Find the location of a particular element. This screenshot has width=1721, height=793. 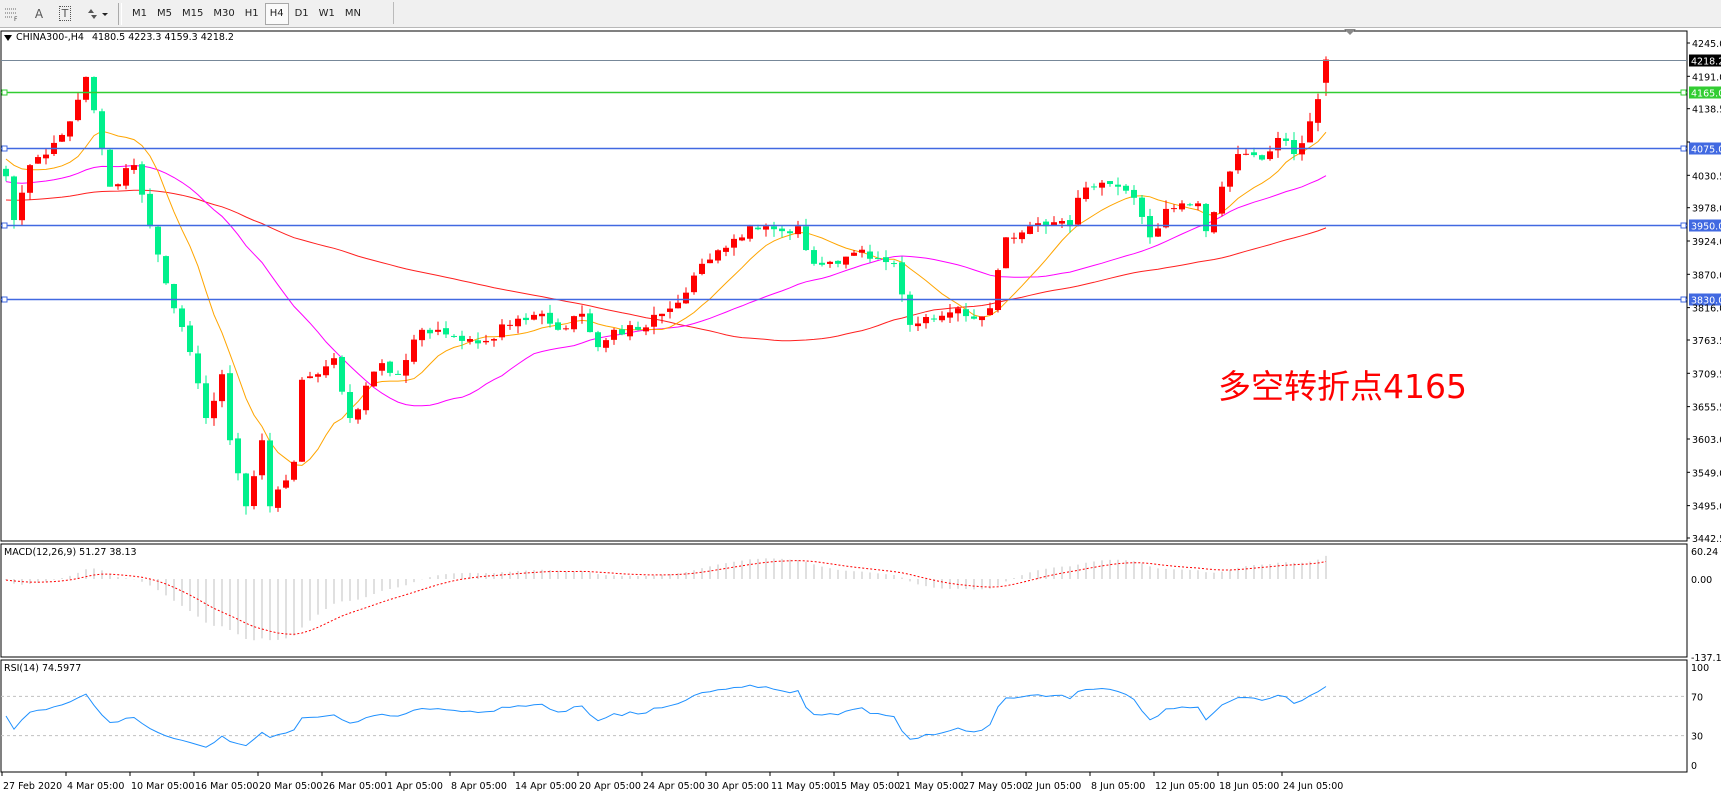

time-axis-label: 10 Mar 05:00 is located at coordinates (162, 786).